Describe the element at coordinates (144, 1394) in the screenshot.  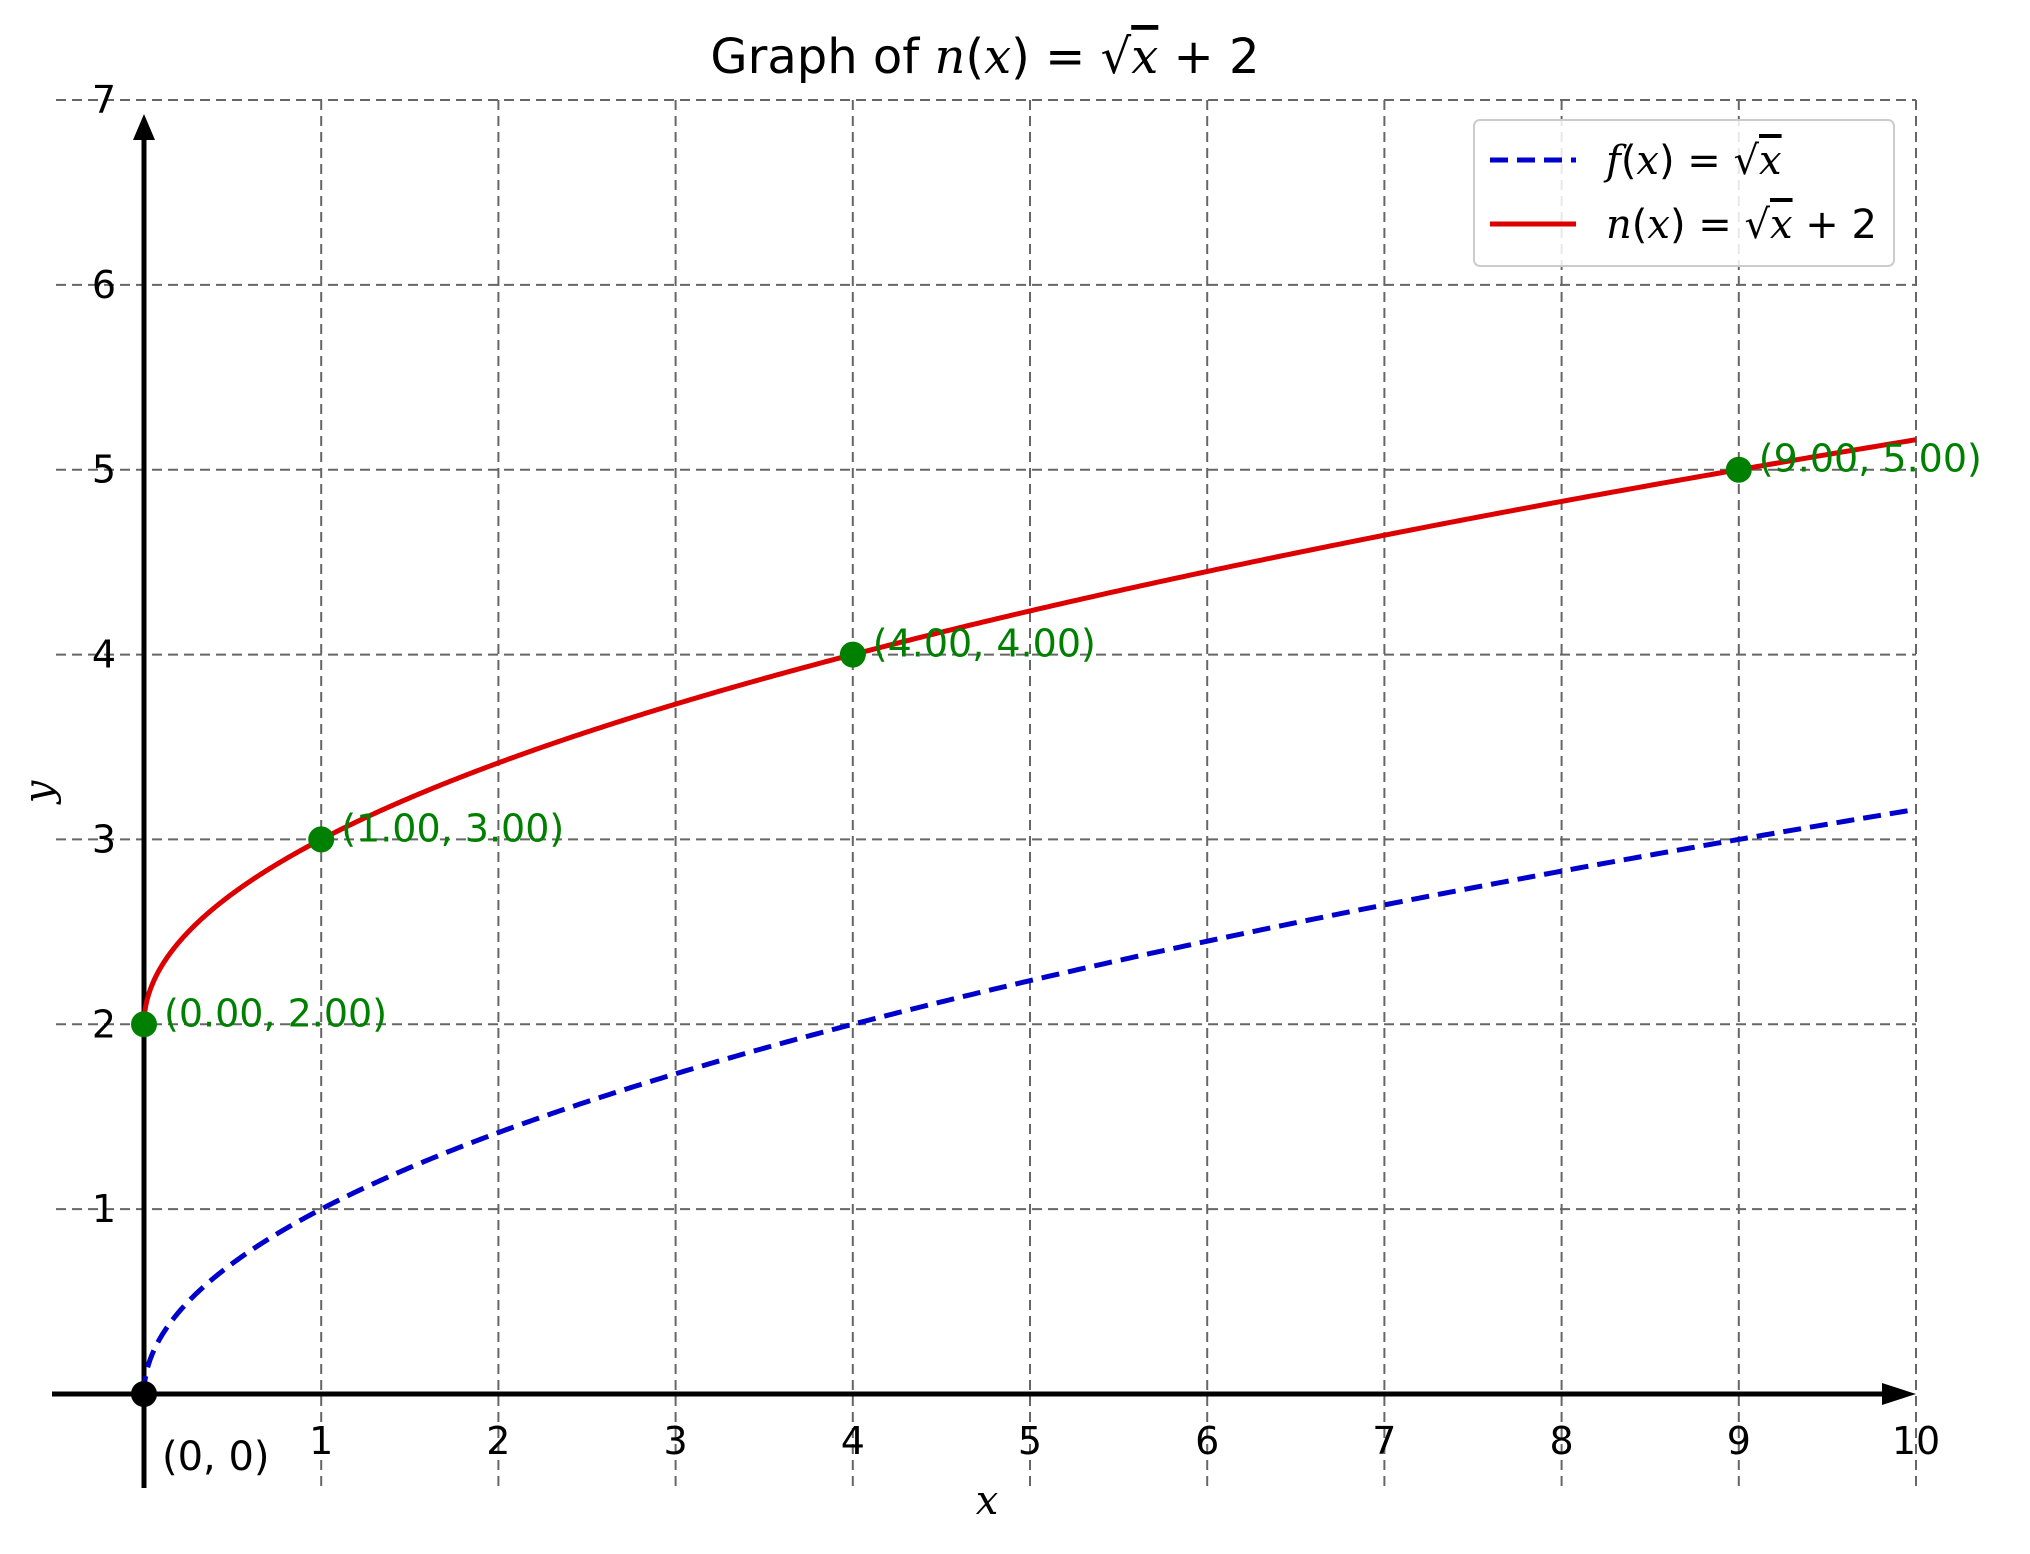
I see `origin-marker` at that location.